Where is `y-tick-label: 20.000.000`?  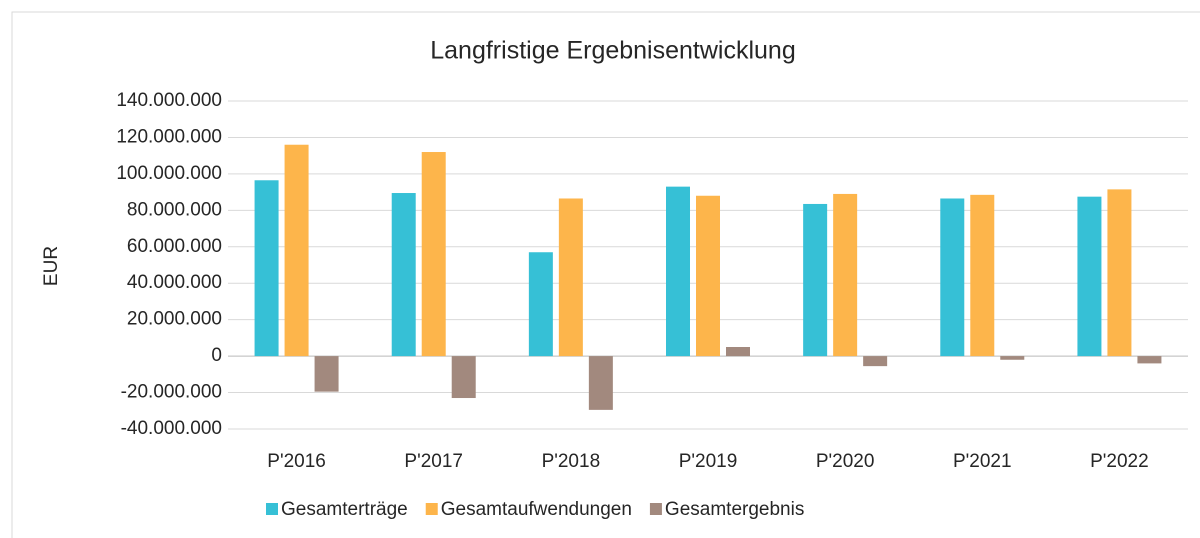
y-tick-label: 20.000.000 is located at coordinates (174, 319).